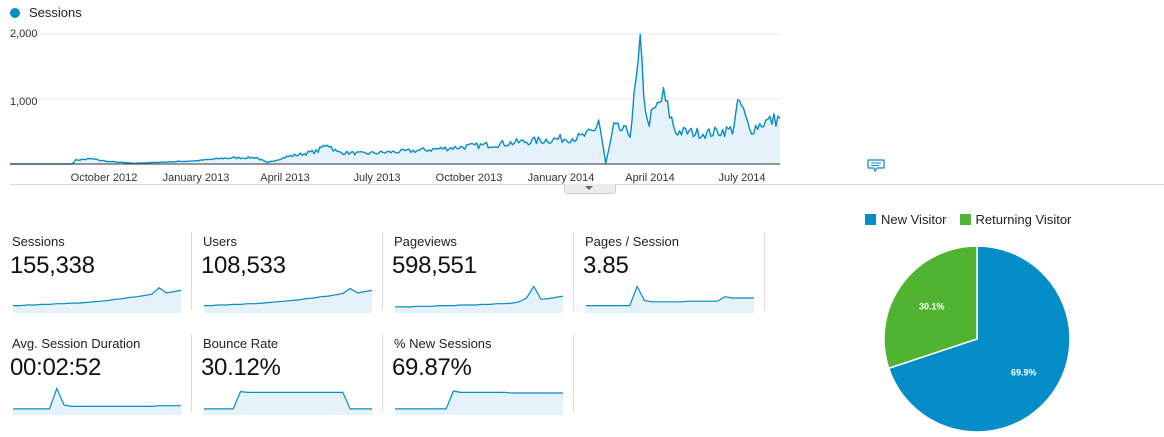  What do you see at coordinates (243, 265) in the screenshot?
I see `metric-value: 108,533` at bounding box center [243, 265].